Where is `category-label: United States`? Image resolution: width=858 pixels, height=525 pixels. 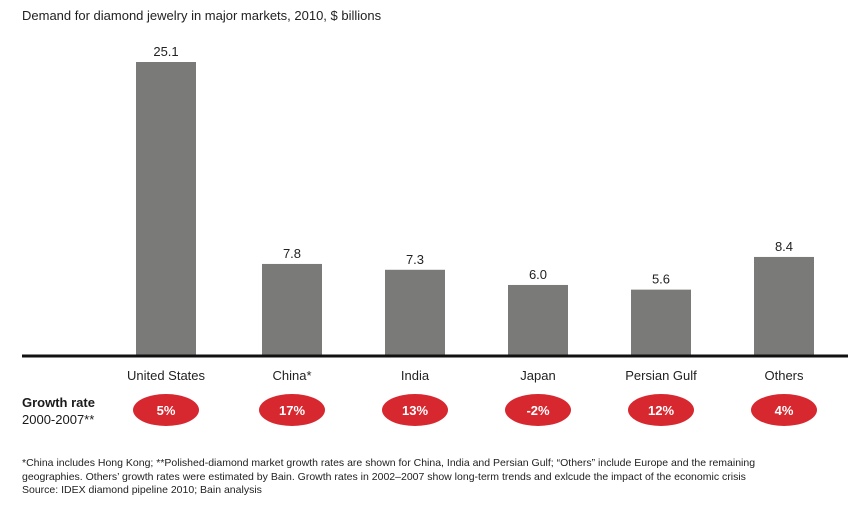
category-label: United States is located at coordinates (166, 375).